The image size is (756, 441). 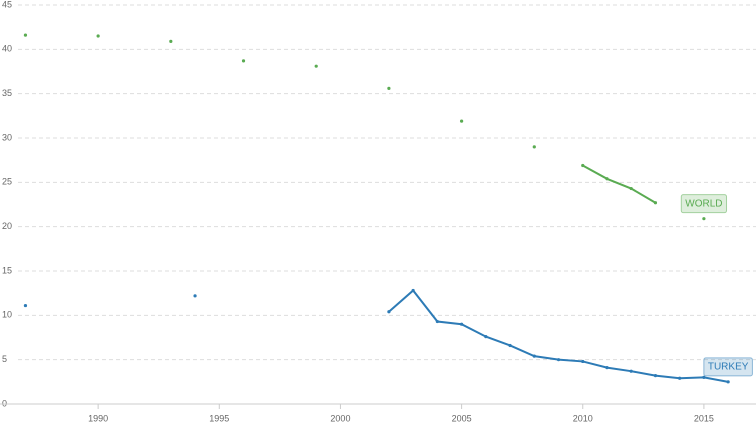 What do you see at coordinates (704, 418) in the screenshot?
I see `x-tick-label: 2015` at bounding box center [704, 418].